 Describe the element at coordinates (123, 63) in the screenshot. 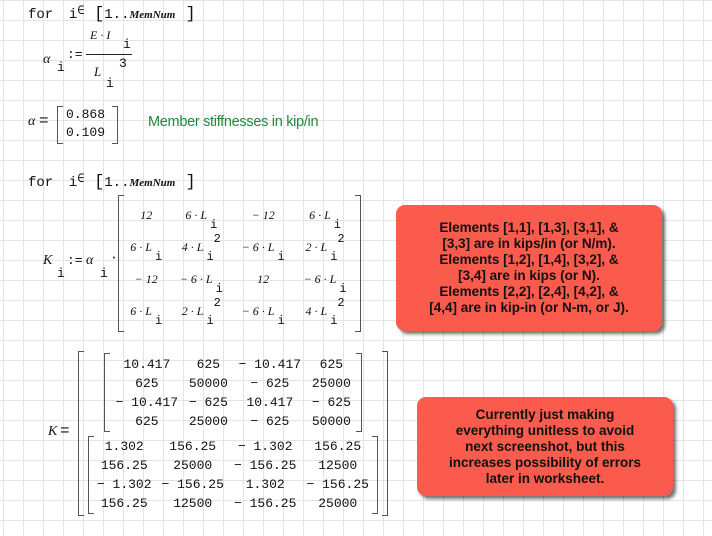

I see `denominator-exponent: 3` at that location.